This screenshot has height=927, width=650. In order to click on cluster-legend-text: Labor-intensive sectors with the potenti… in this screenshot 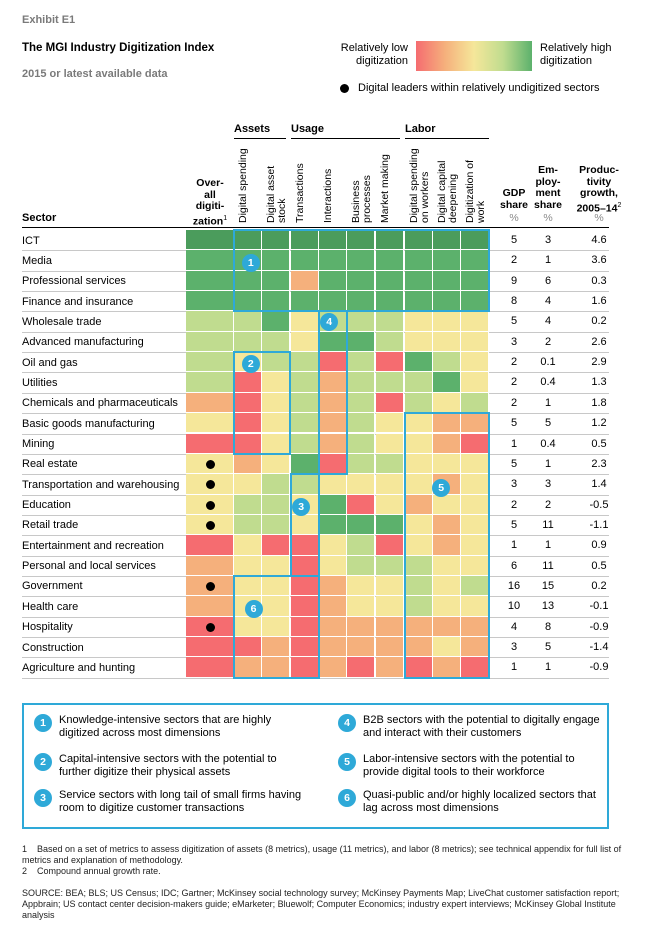, I will do `click(469, 765)`.